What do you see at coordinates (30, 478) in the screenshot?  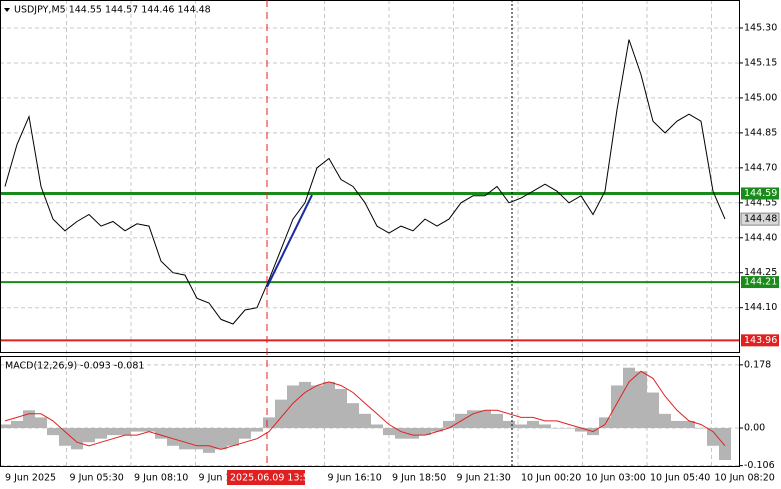 I see `x-tick-label: 9 Jun 2025` at bounding box center [30, 478].